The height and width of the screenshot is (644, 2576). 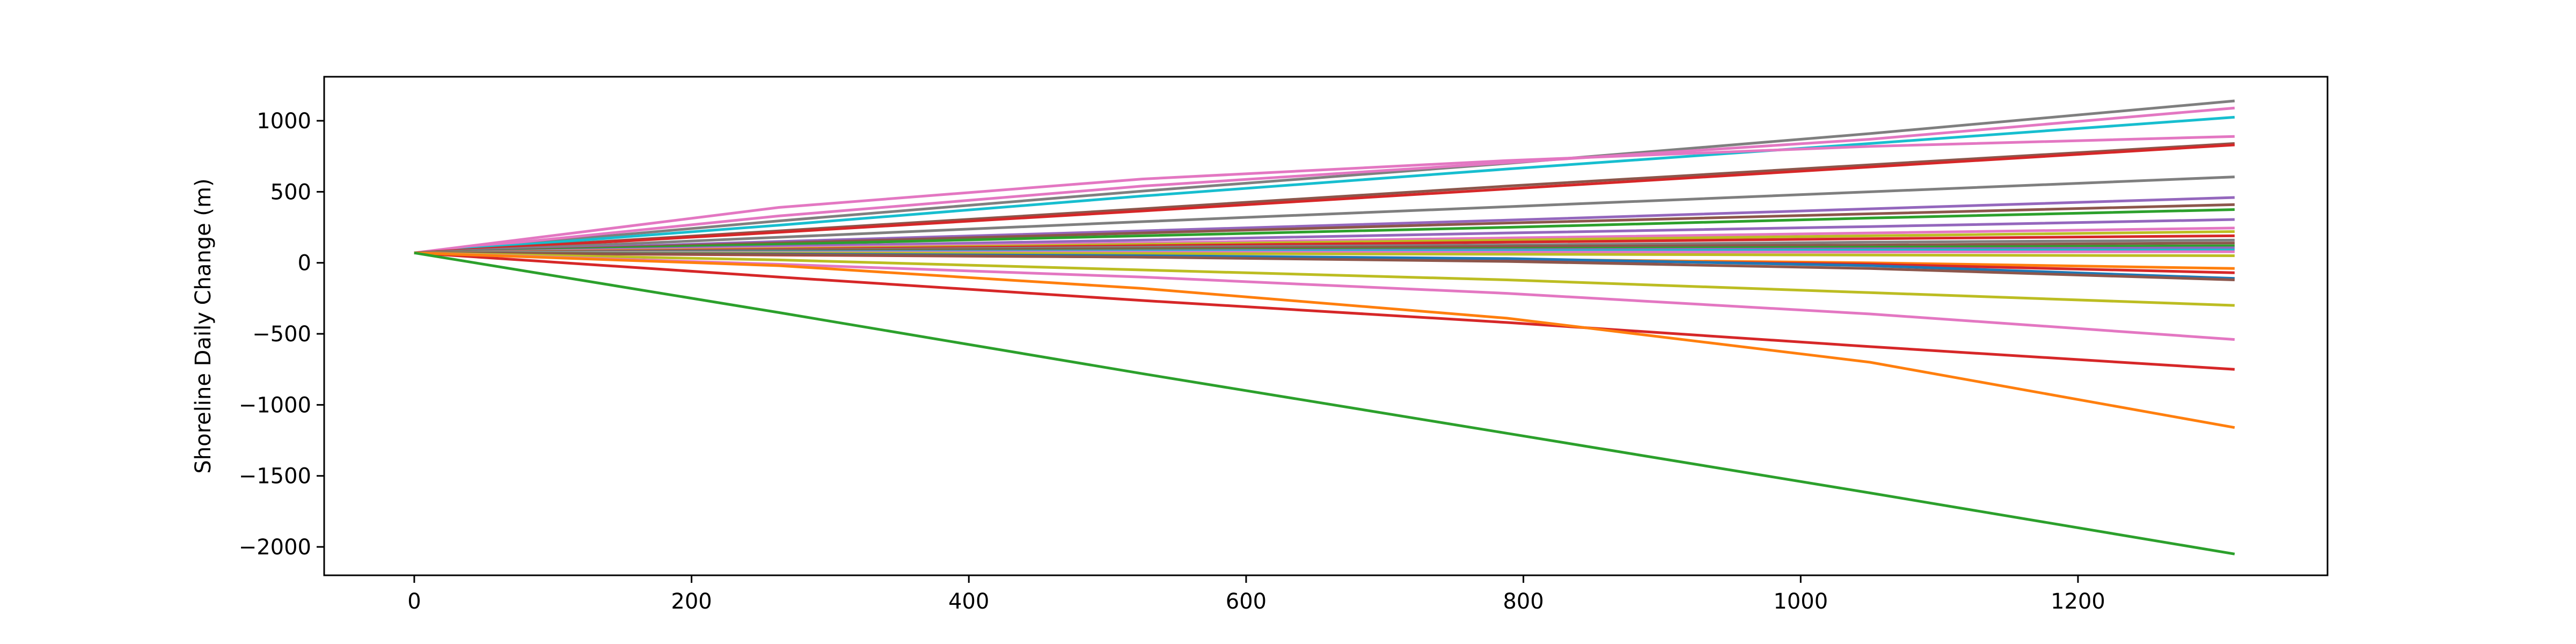 What do you see at coordinates (290, 192) in the screenshot?
I see `y-tick-label: 500` at bounding box center [290, 192].